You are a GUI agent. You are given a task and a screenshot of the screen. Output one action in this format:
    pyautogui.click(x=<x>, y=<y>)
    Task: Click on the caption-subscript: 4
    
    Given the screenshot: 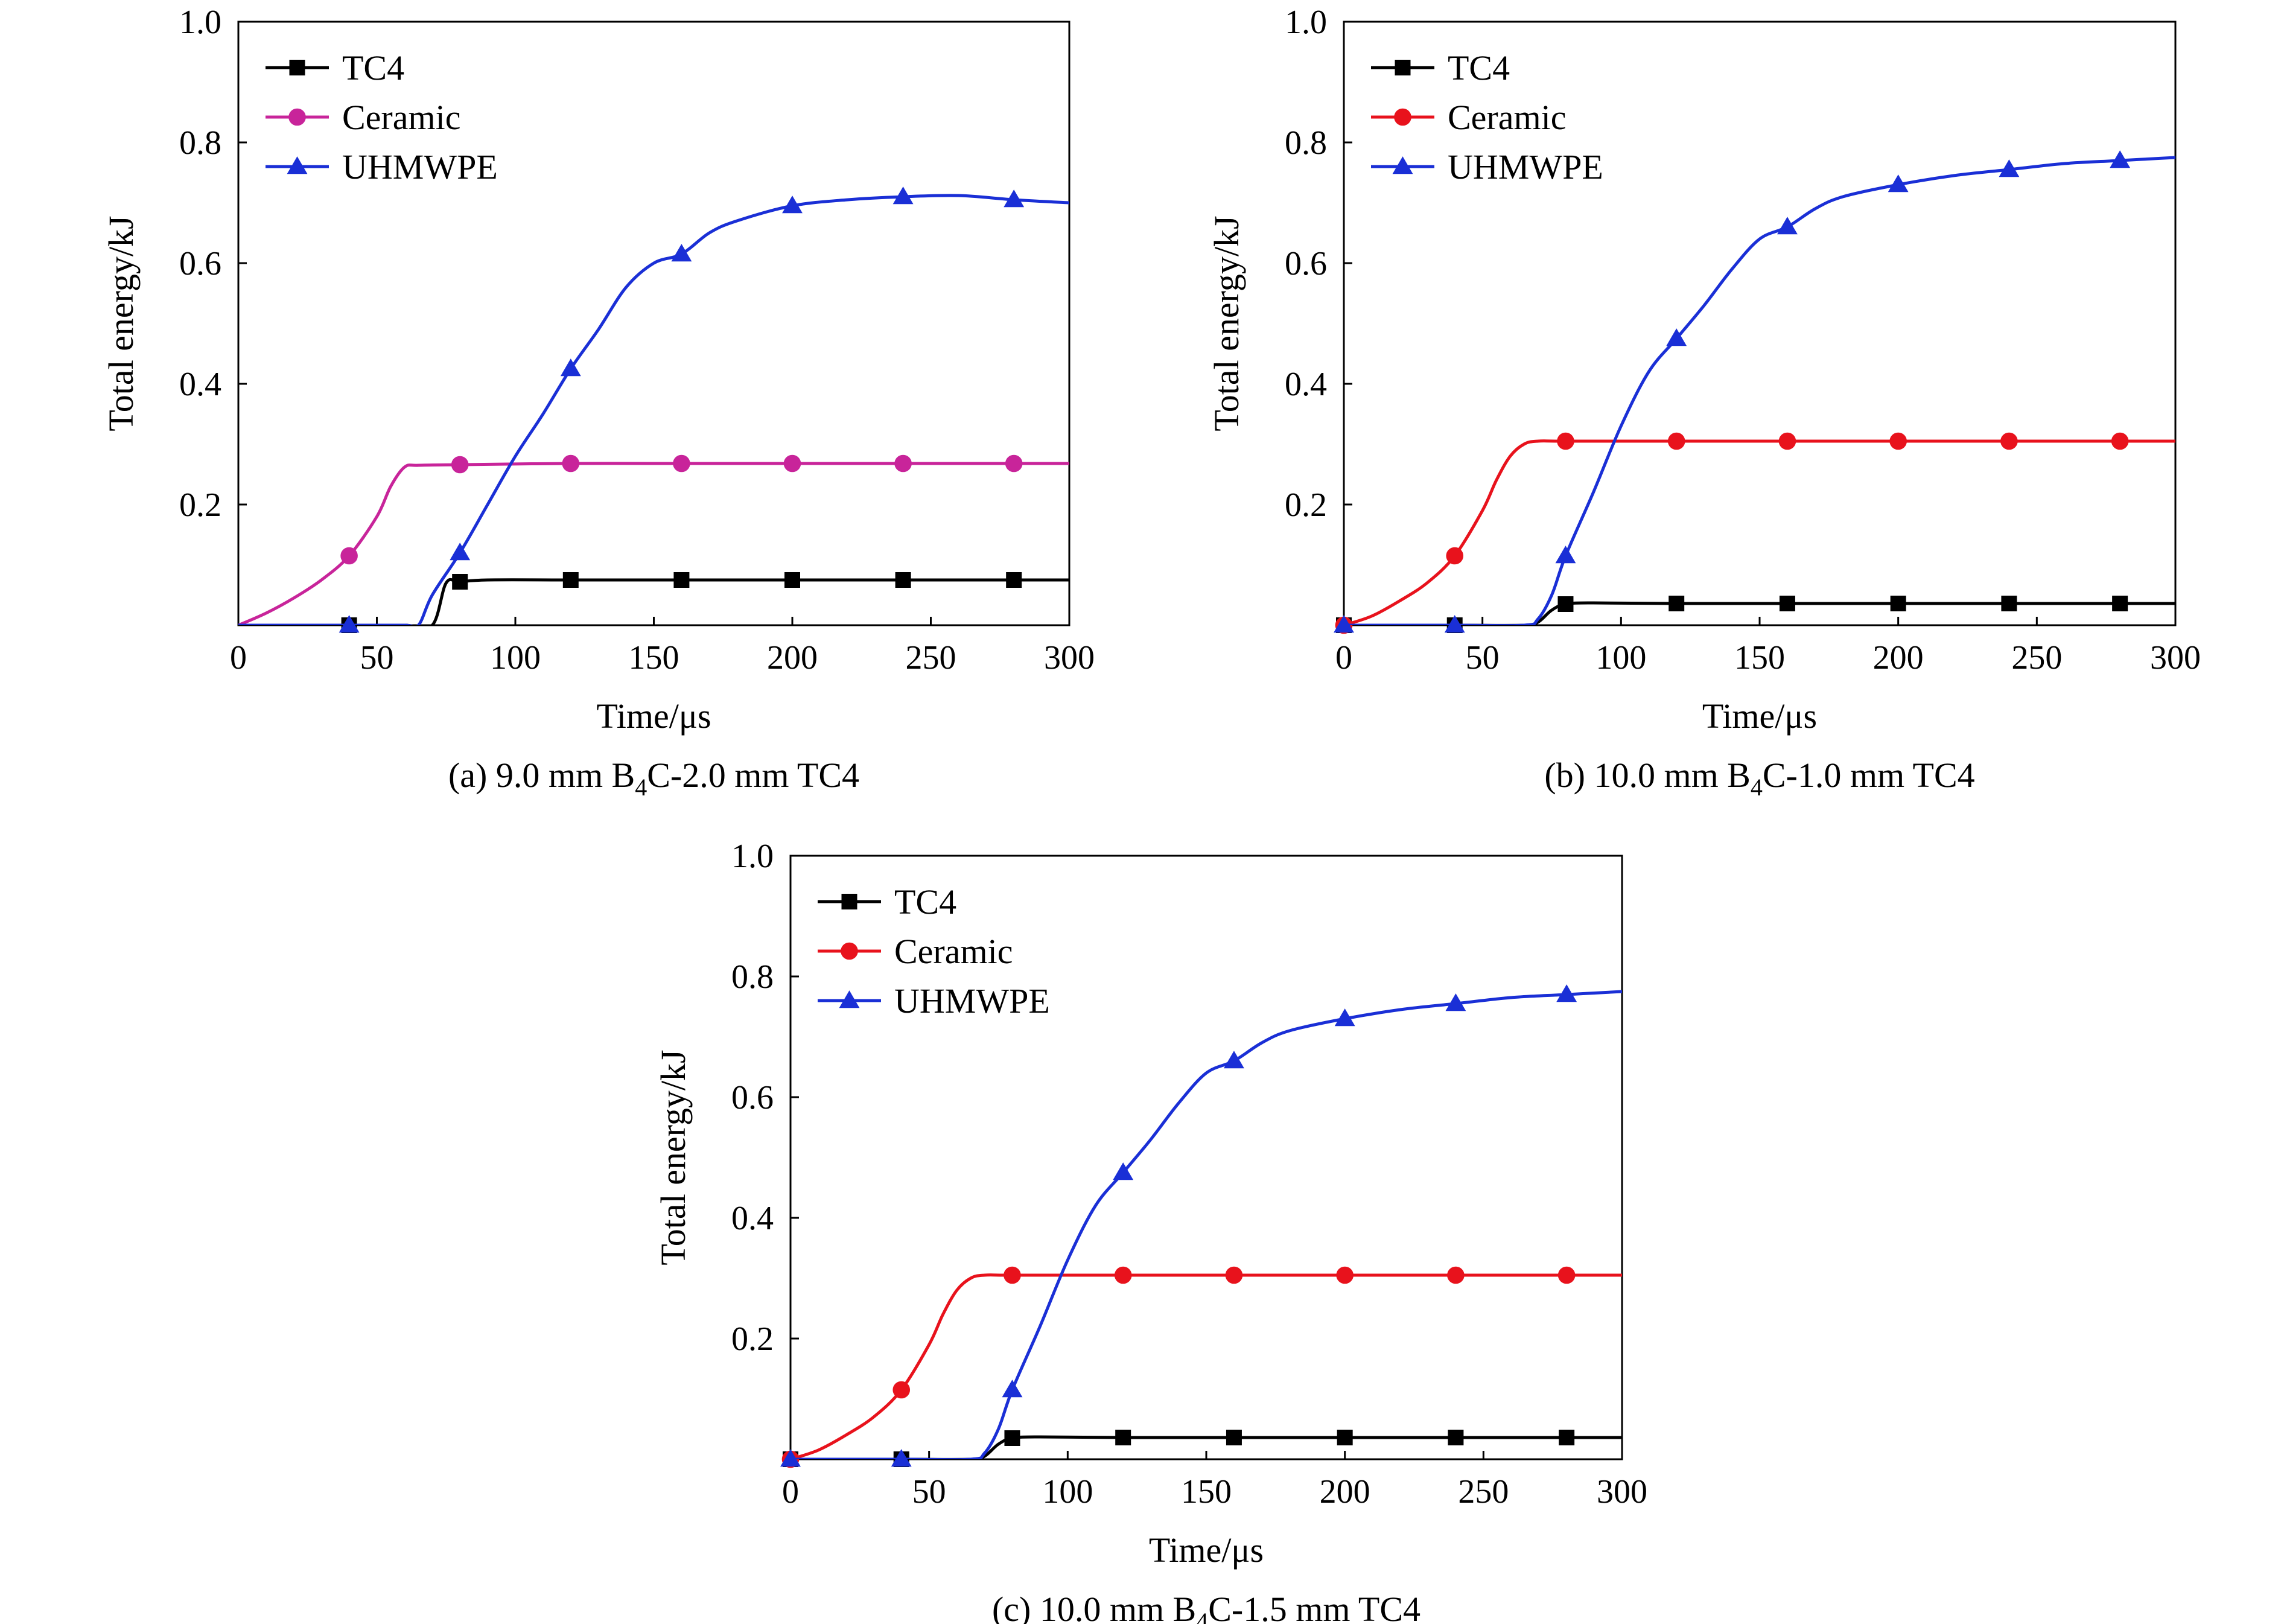 What is the action you would take?
    pyautogui.click(x=1757, y=787)
    